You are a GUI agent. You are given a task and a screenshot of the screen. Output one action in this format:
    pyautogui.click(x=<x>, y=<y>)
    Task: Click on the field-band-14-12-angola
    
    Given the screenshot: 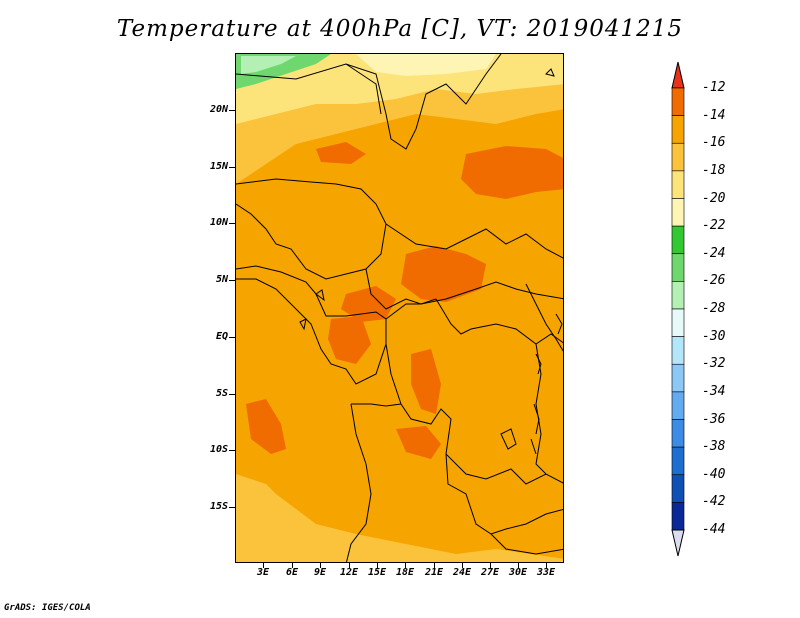 What is the action you would take?
    pyautogui.click(x=418, y=442)
    